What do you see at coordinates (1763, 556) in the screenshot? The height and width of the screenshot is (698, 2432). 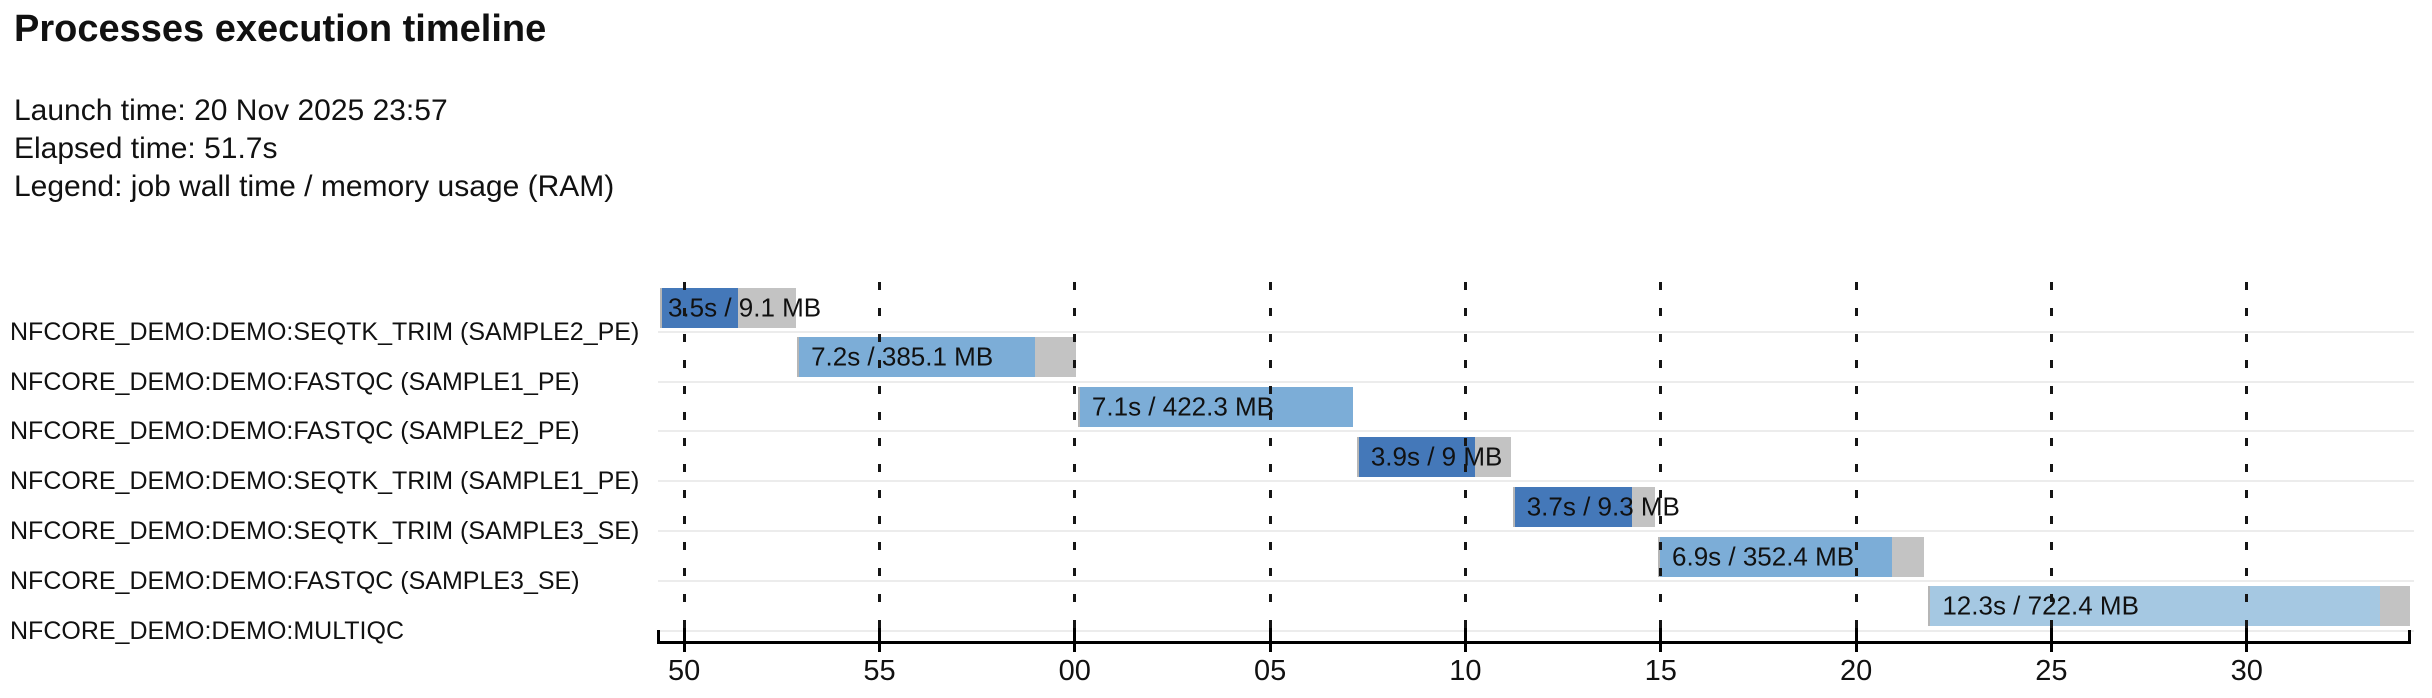 I see `bar-label: 6.9s / 352.4 MB` at bounding box center [1763, 556].